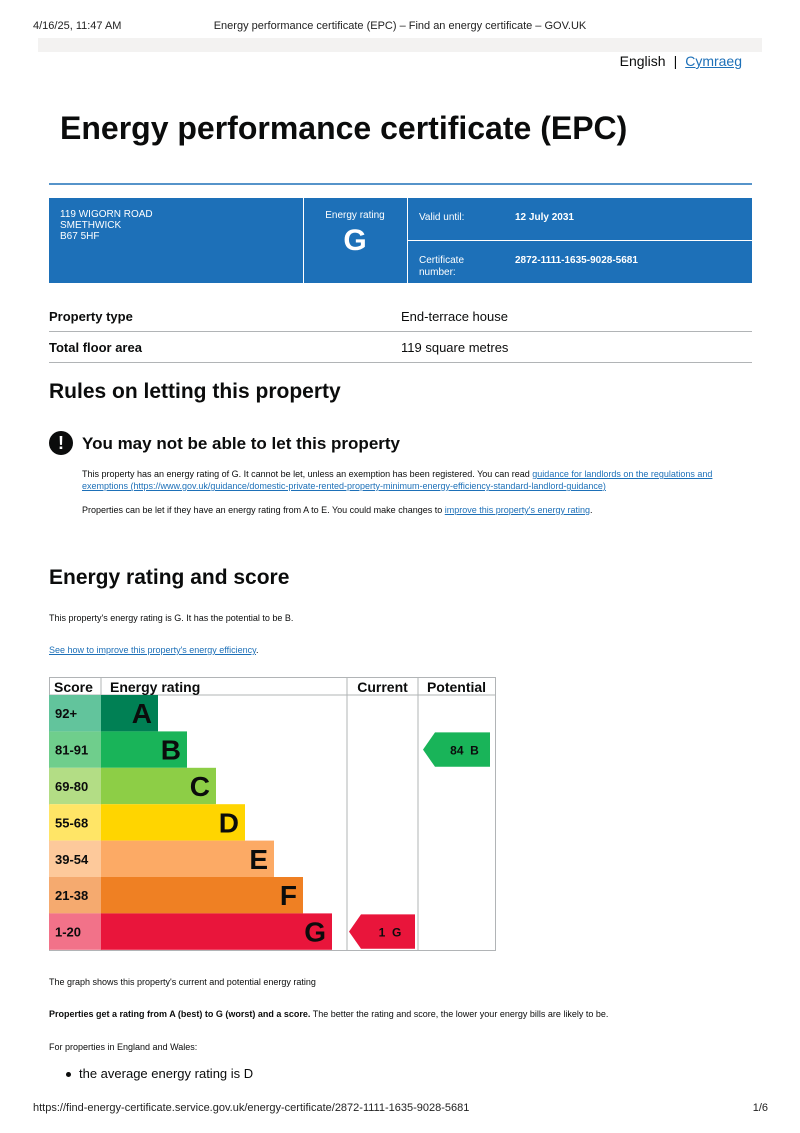 Image resolution: width=800 pixels, height=1133 pixels. Describe the element at coordinates (173, 822) in the screenshot. I see `band-bar-d` at that location.